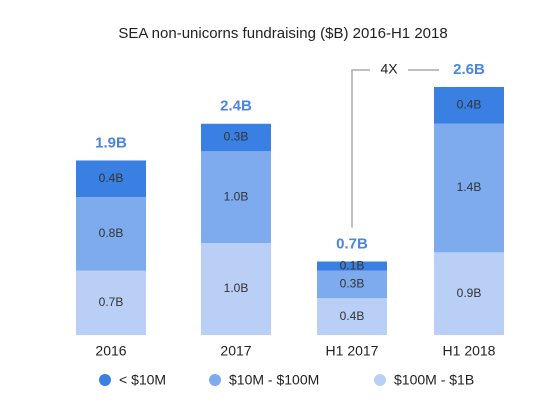 The width and height of the screenshot is (554, 403). I want to click on segment-label: 0.7B, so click(111, 302).